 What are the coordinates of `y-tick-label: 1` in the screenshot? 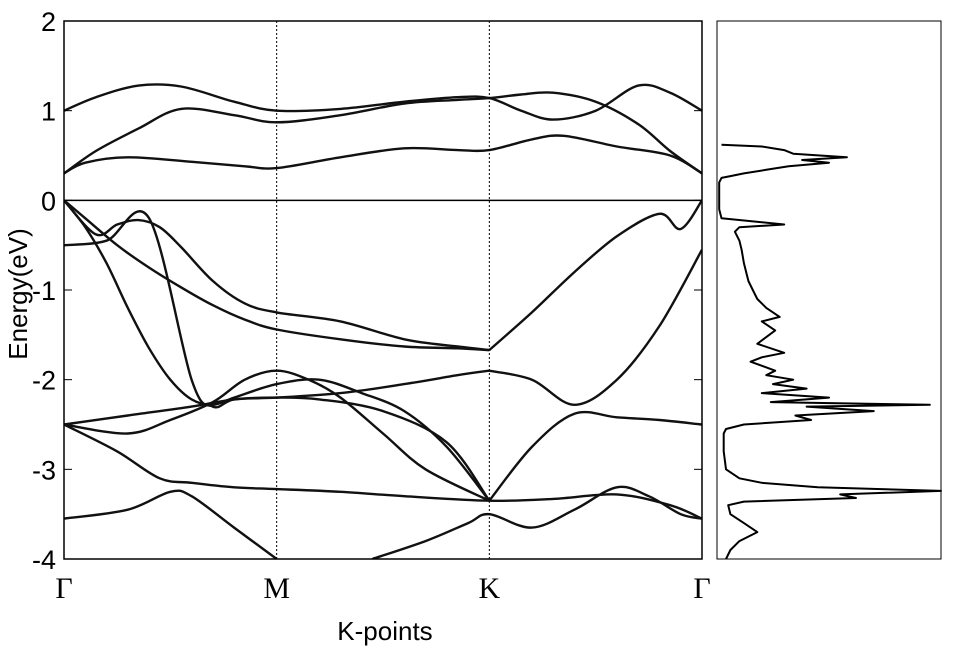 It's located at (48, 112).